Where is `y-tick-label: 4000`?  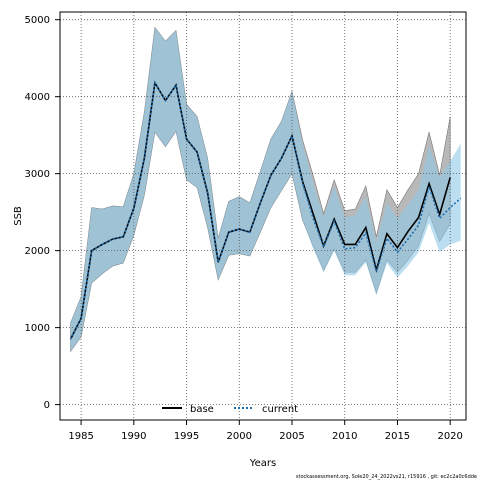
y-tick-label: 4000 is located at coordinates (37, 97).